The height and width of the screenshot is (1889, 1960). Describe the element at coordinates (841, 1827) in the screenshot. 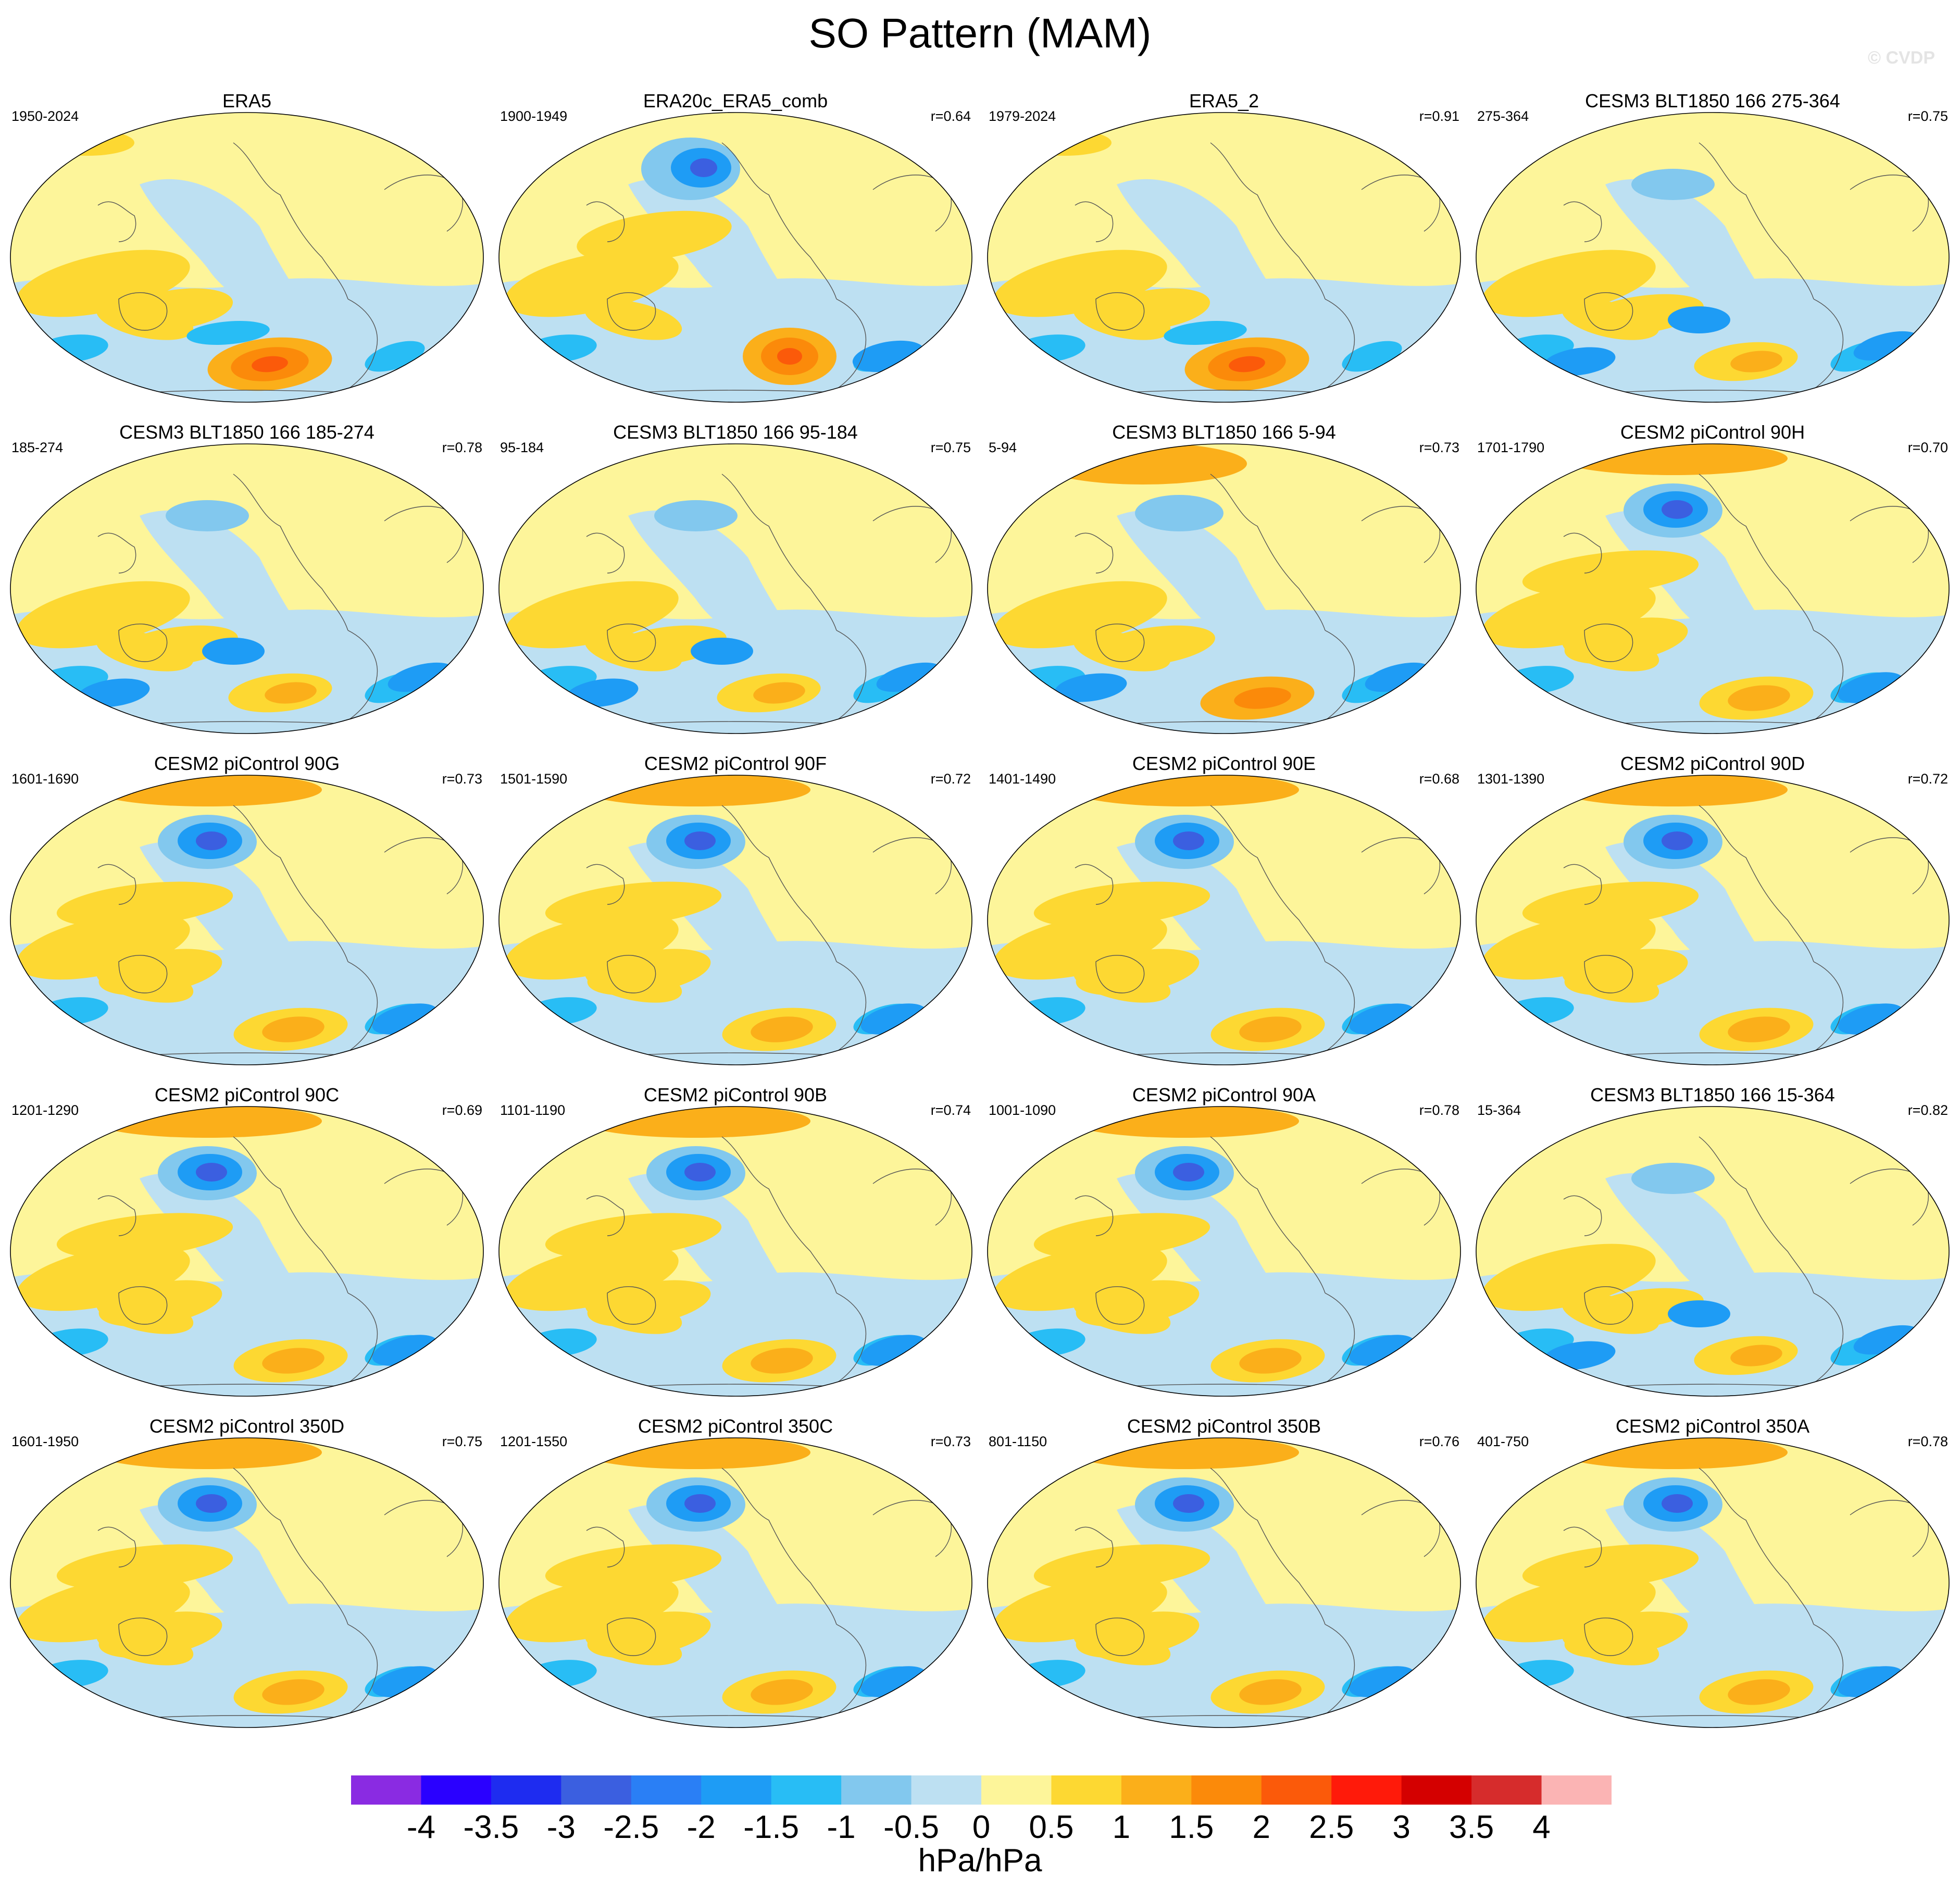

I see `colorbar-tick-label: -1` at that location.